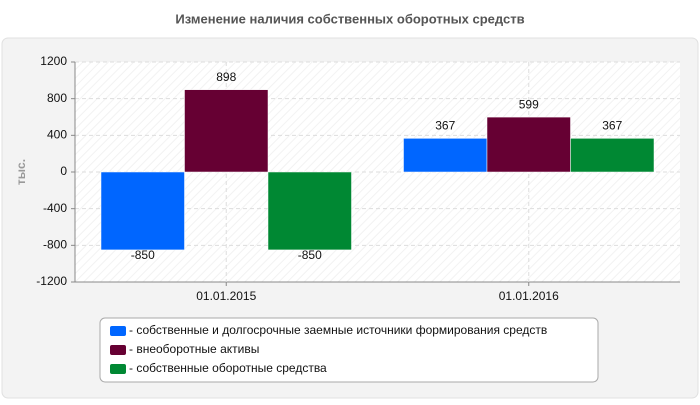 Image resolution: width=700 pixels, height=405 pixels. I want to click on y-tick-label: 400, so click(57, 135).